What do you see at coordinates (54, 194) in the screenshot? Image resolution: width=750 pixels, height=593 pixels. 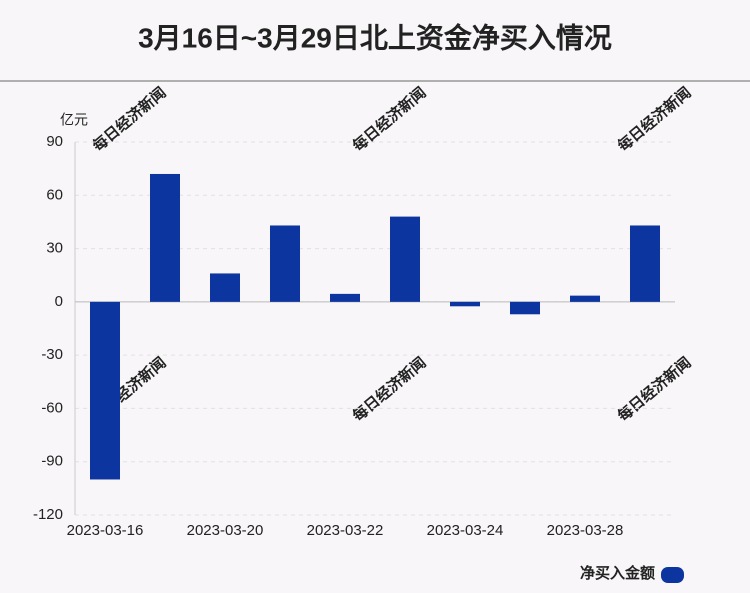 I see `y-tick-label: 60` at bounding box center [54, 194].